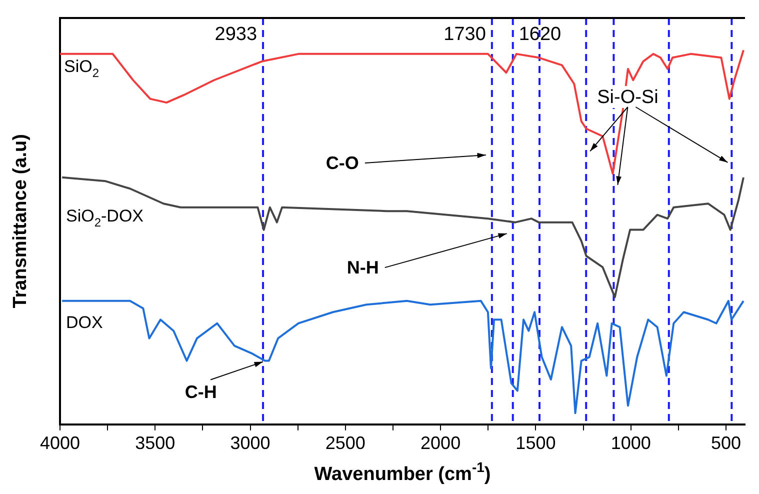 This screenshot has height=494, width=759. What do you see at coordinates (725, 443) in the screenshot?
I see `x-tick-label: 500` at bounding box center [725, 443].